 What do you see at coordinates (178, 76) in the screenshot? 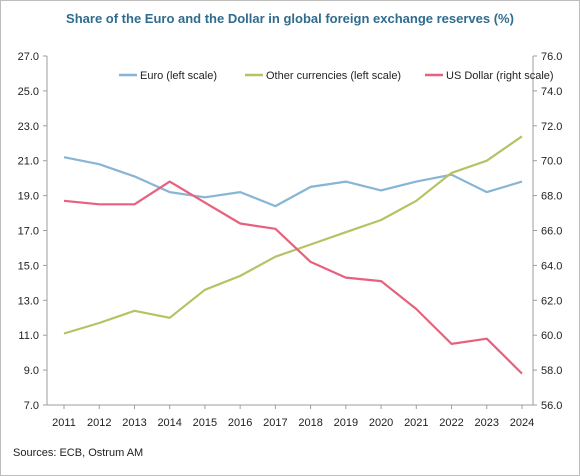
I see `legend-label: Euro (left scale)` at bounding box center [178, 76].